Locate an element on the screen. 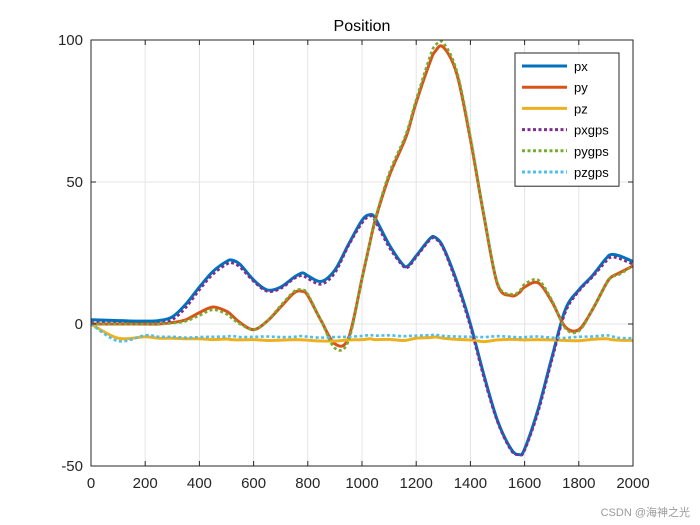 The width and height of the screenshot is (700, 525). legend-label-pxgps: pxgps is located at coordinates (591, 130).